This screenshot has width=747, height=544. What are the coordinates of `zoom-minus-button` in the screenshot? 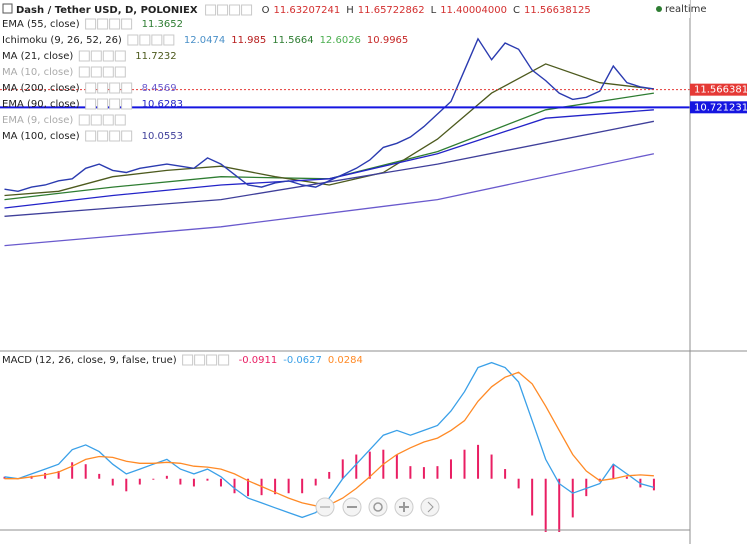 It's located at (352, 507).